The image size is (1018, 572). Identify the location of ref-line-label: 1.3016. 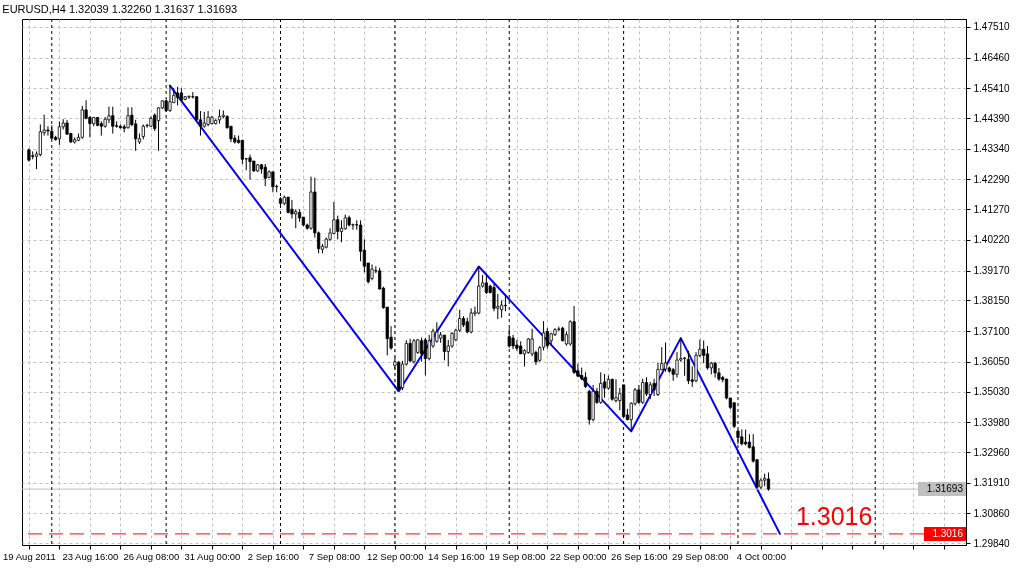
(948, 533).